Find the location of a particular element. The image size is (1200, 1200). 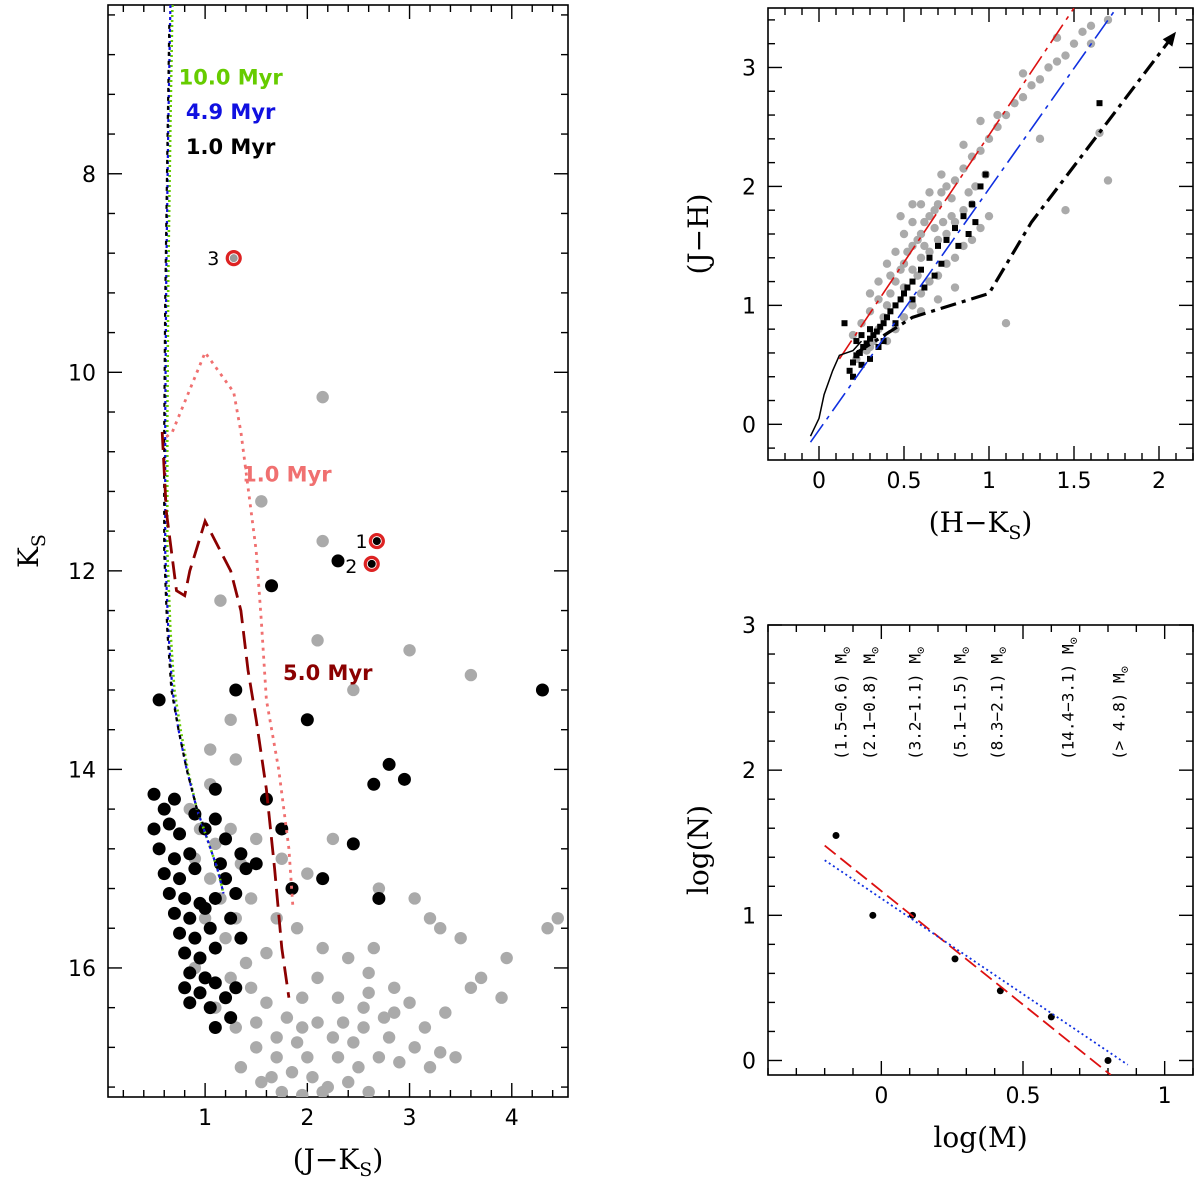

mass-bin-label: (8.3−2.1) M⊙ is located at coordinates (999, 703).